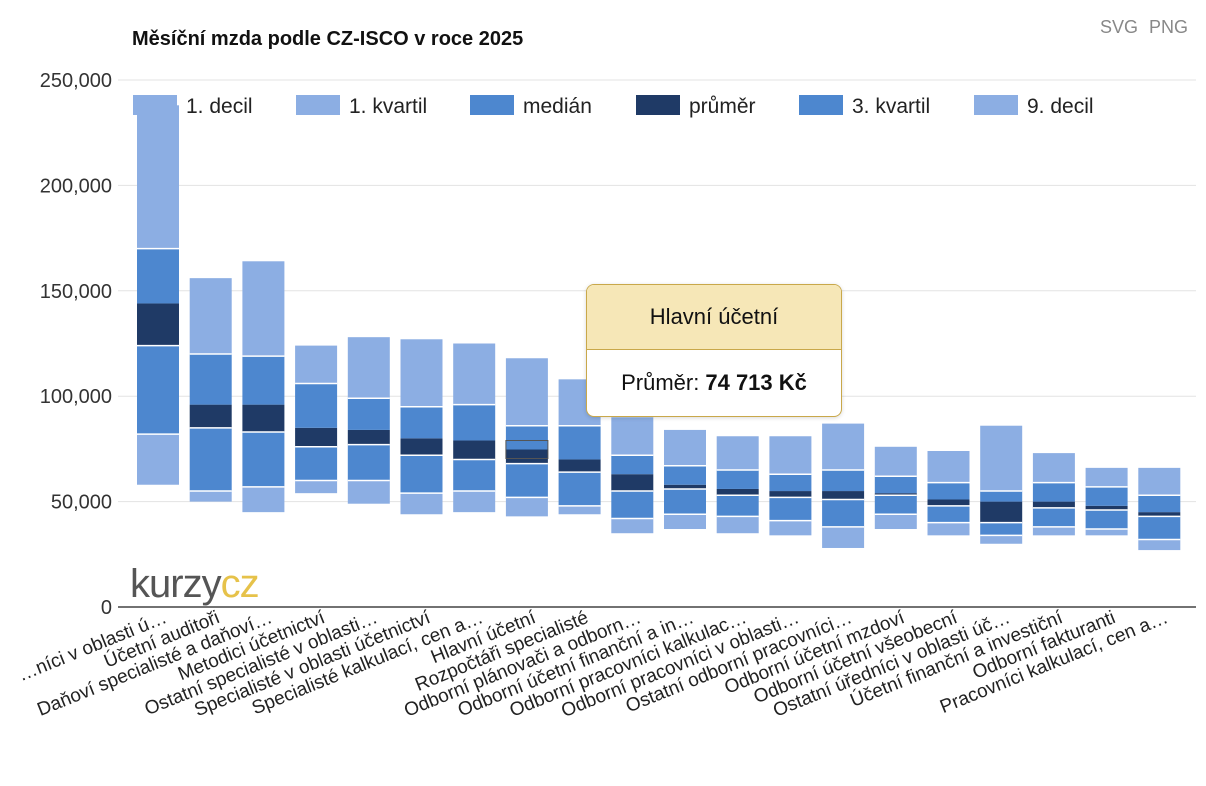 This screenshot has width=1206, height=786. I want to click on export-png-link: PNG, so click(1168, 27).